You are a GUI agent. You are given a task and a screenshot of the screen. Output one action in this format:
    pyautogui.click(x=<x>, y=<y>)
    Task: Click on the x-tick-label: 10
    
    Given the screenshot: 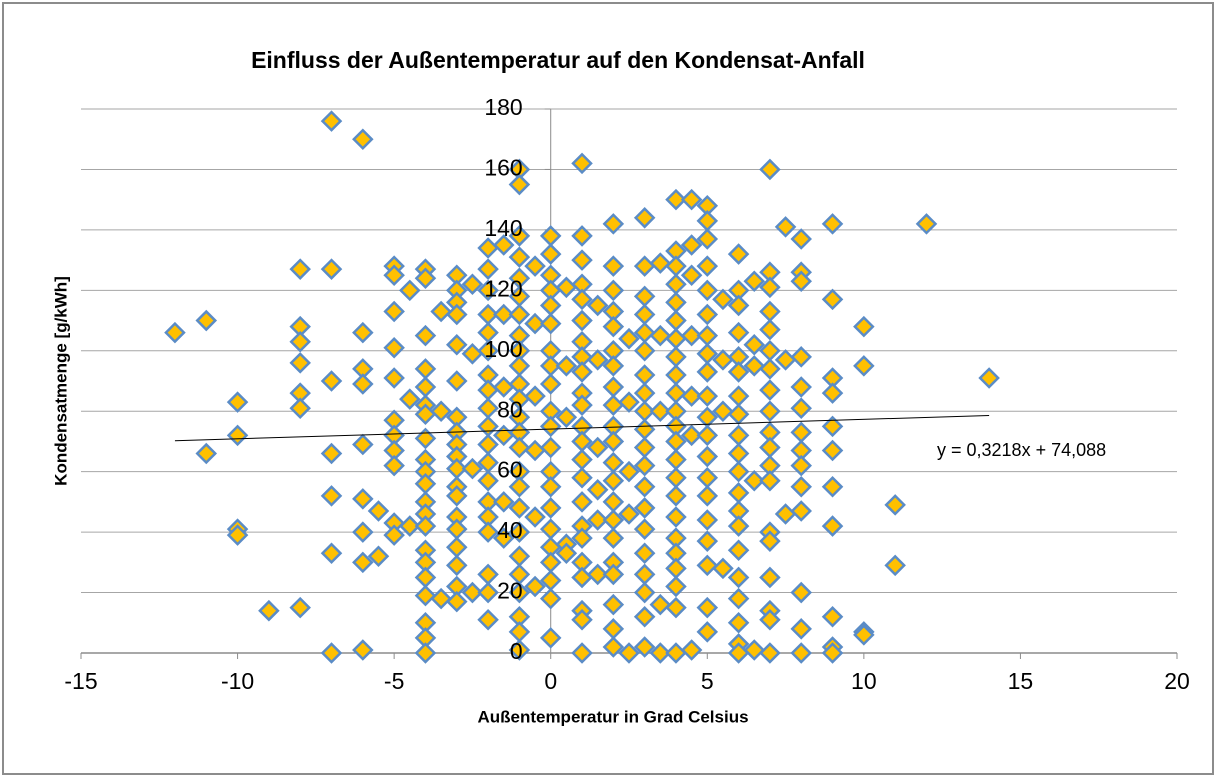 What is the action you would take?
    pyautogui.click(x=864, y=681)
    